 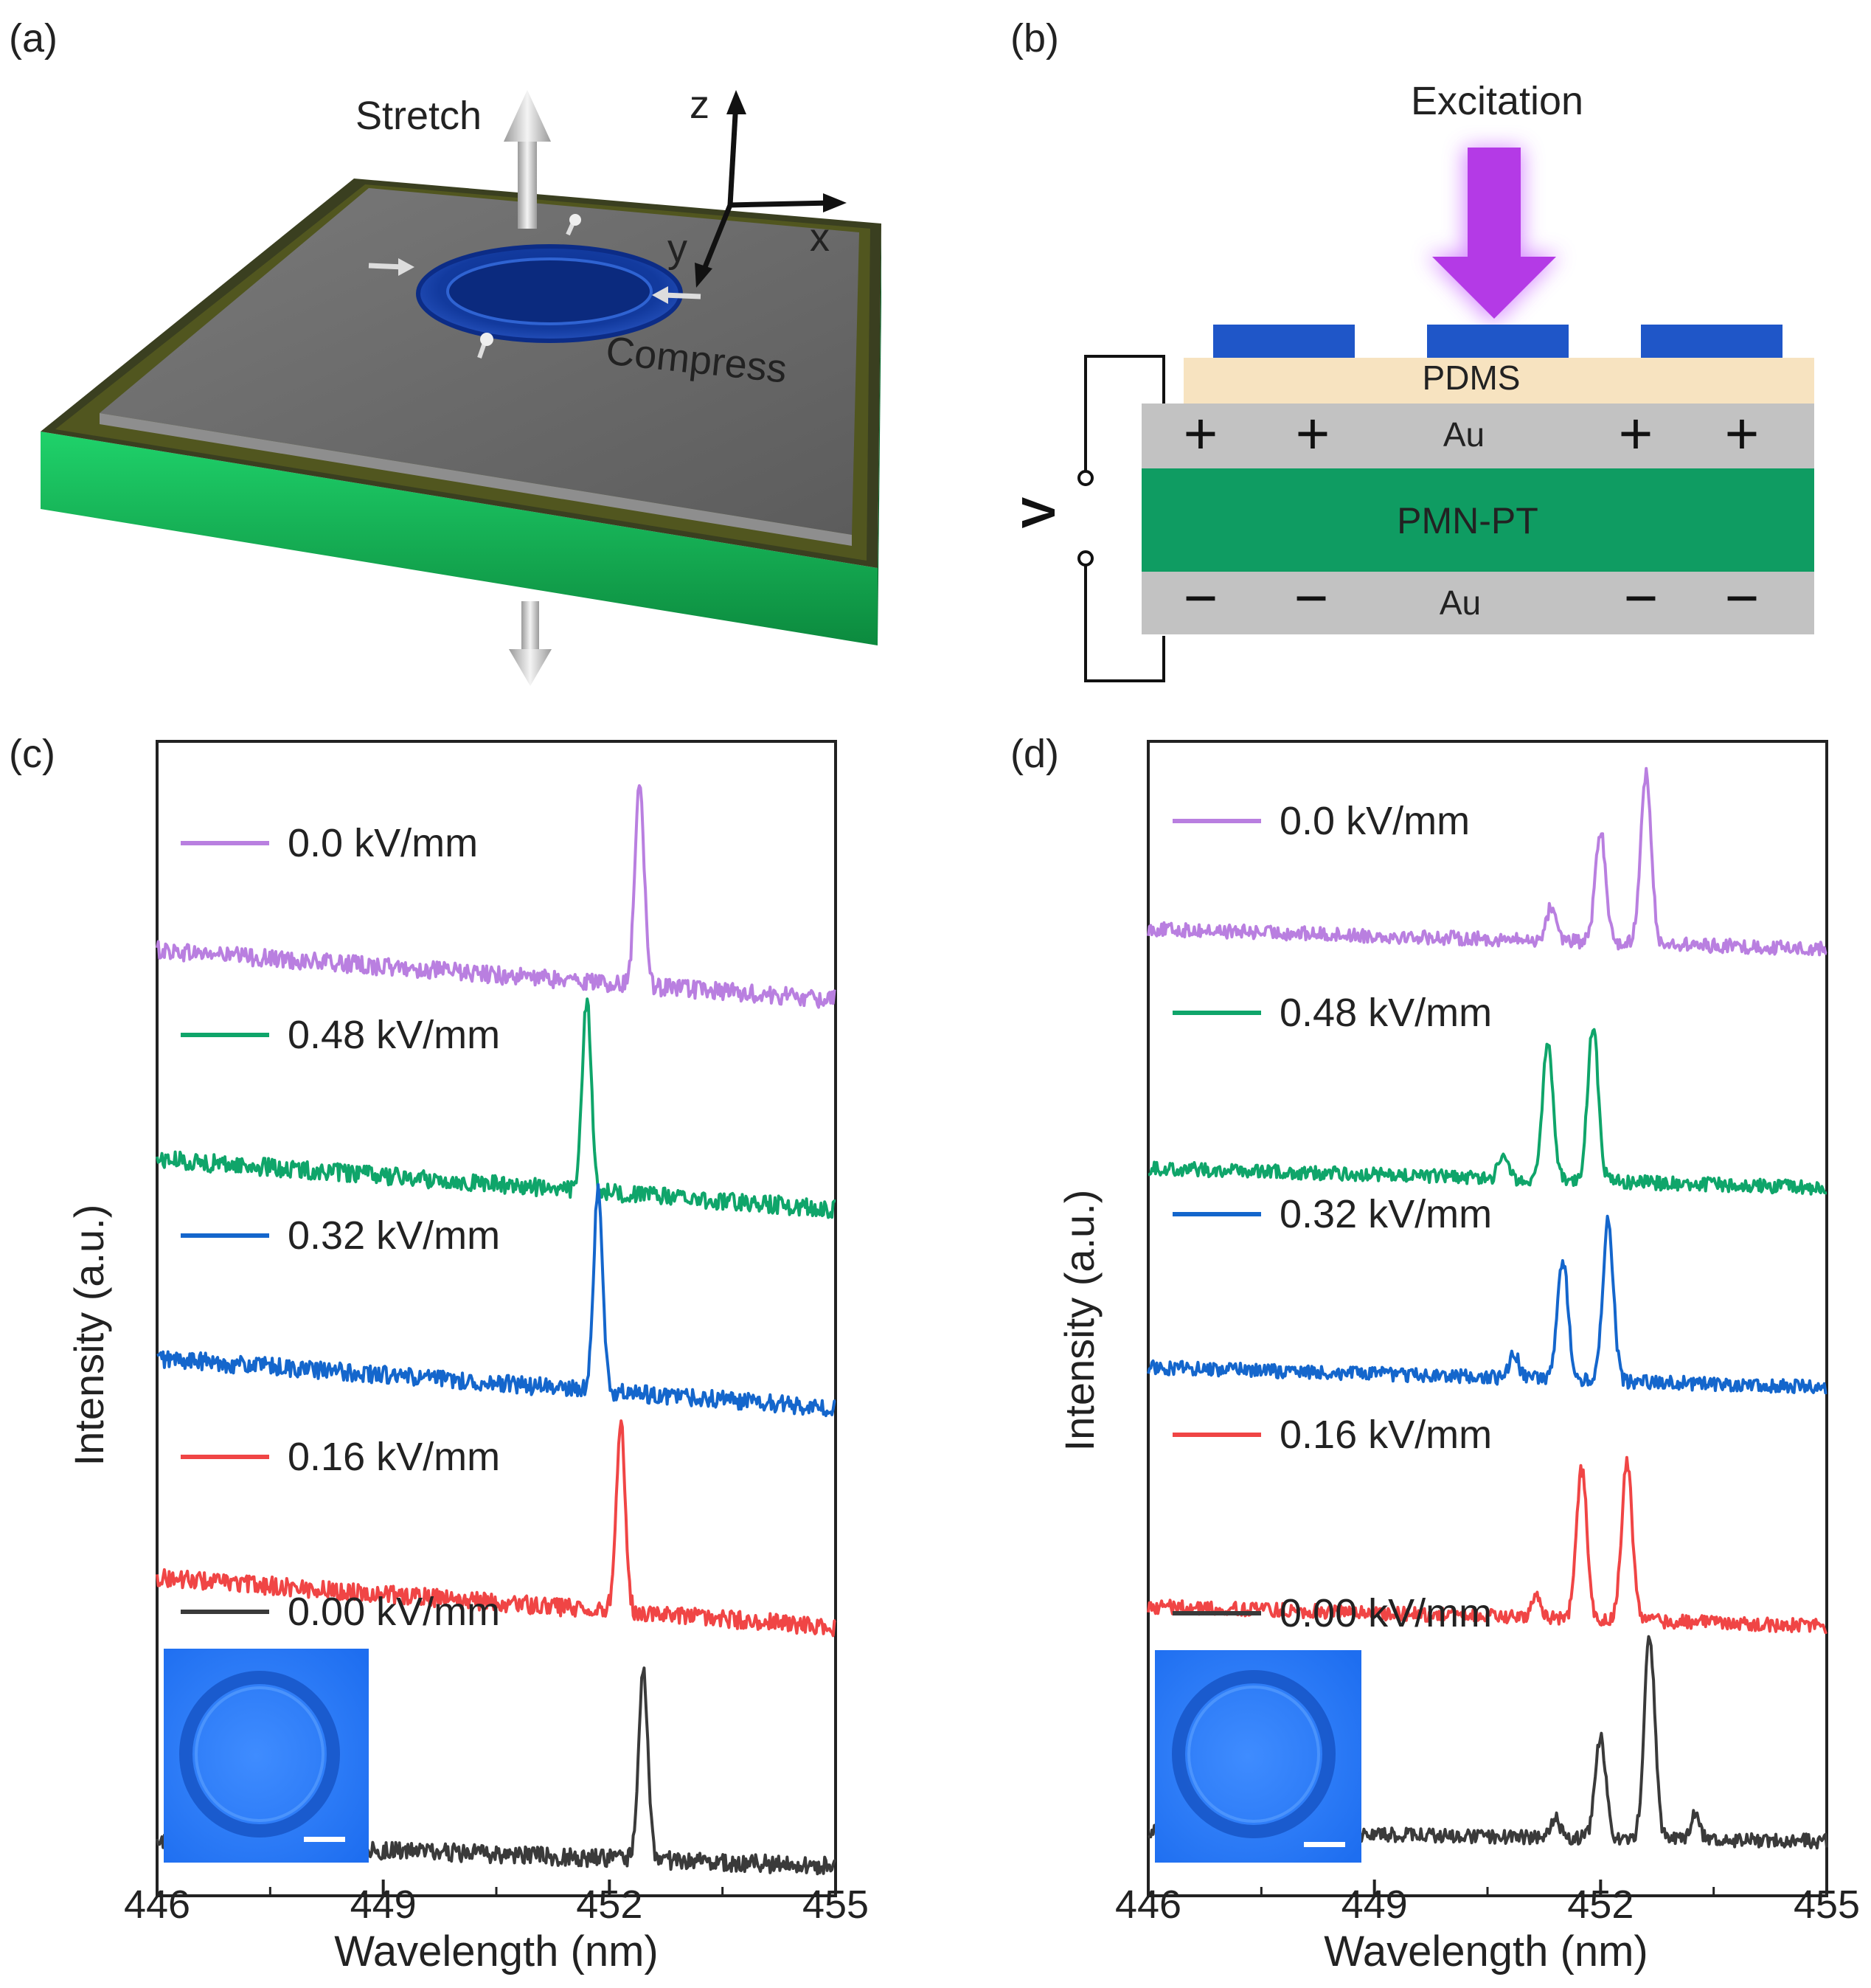 What do you see at coordinates (1412, 349) in the screenshot?
I see `panel-b: (b) Excitation PDMS Au + + + + PMN-PT Au` at bounding box center [1412, 349].